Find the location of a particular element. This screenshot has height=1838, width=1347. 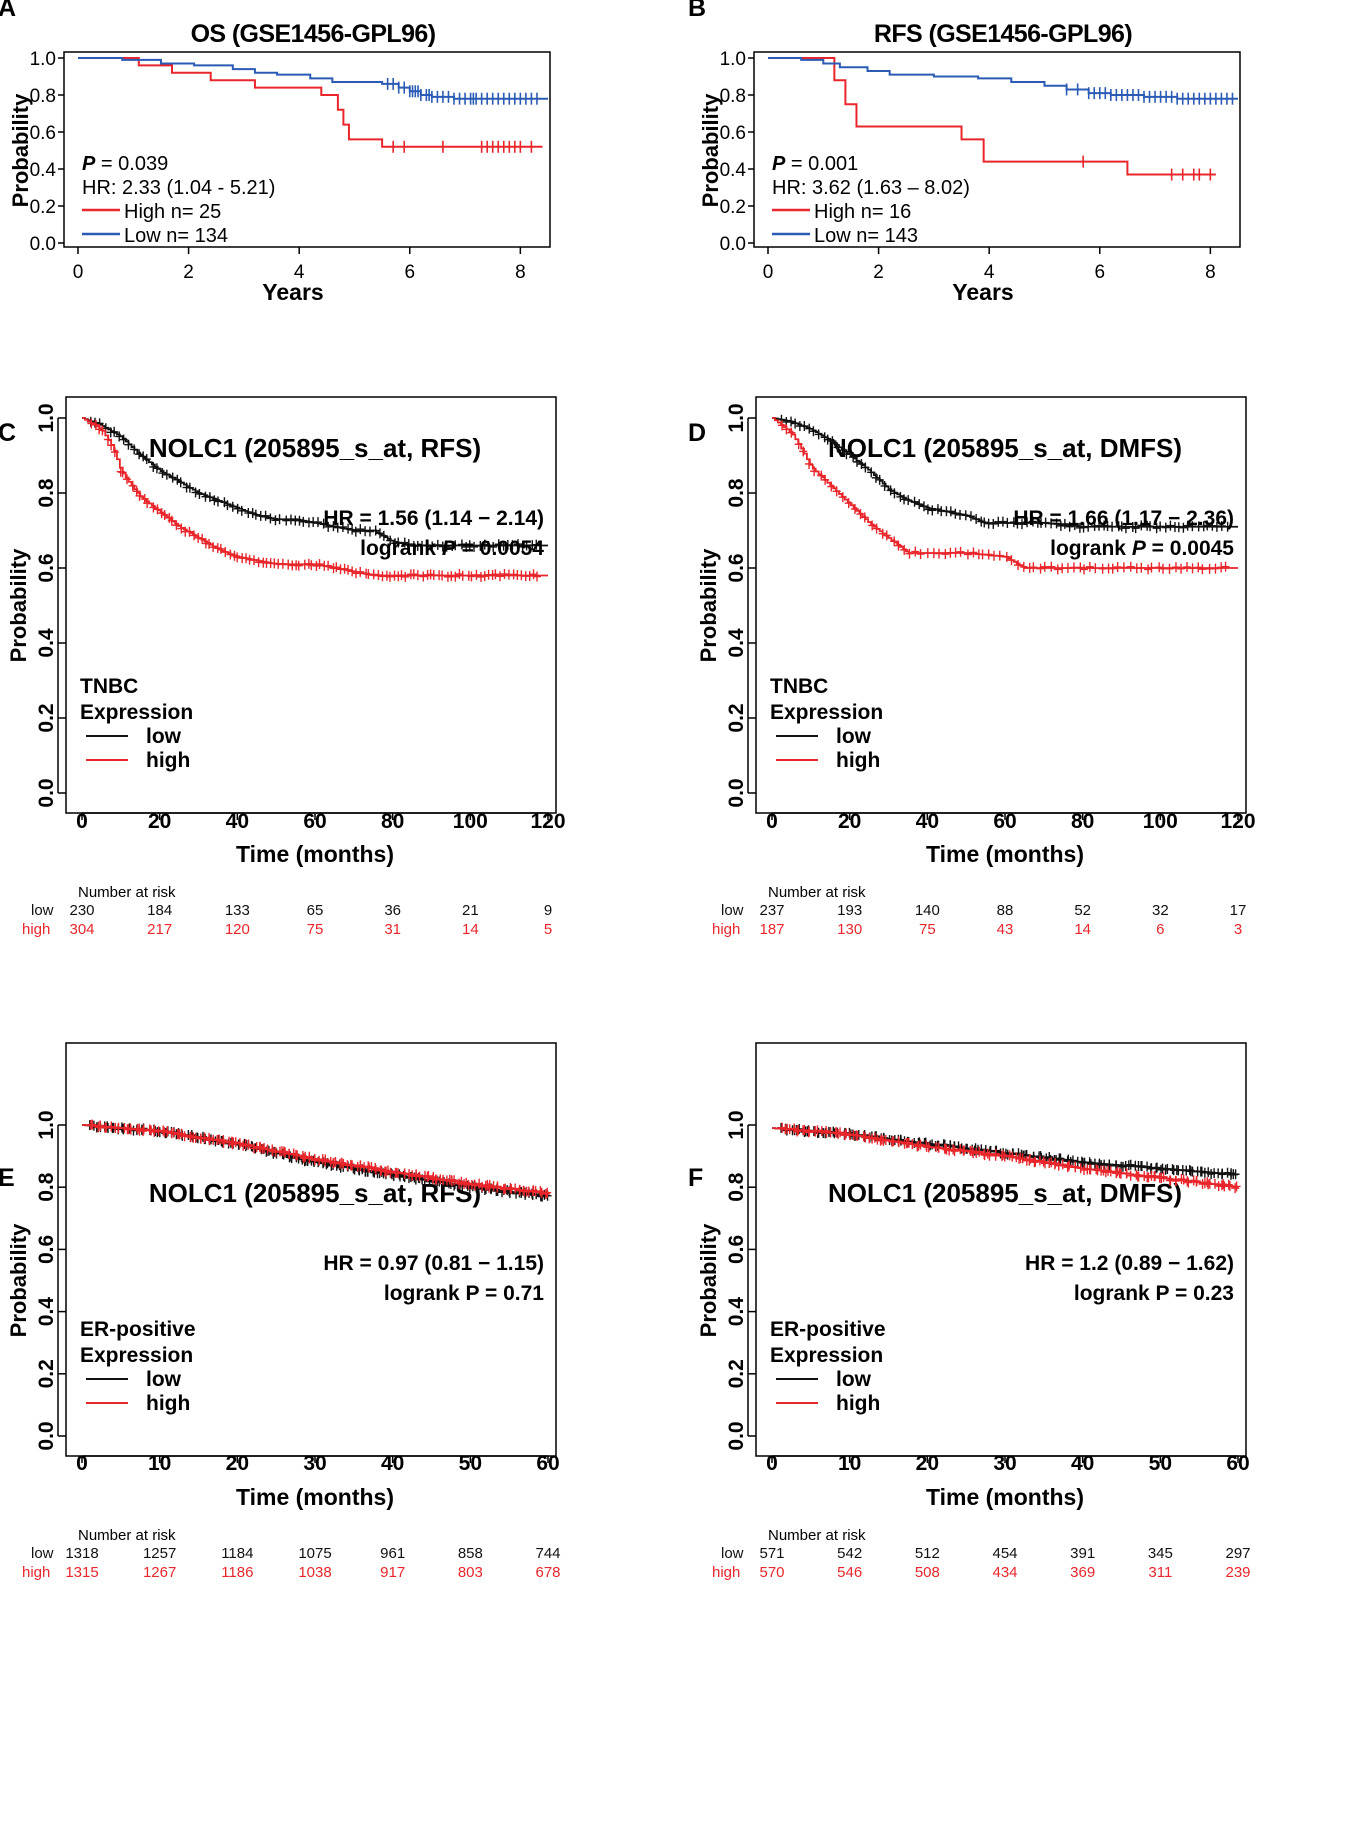

x-tick-label: 40 is located at coordinates (927, 821).